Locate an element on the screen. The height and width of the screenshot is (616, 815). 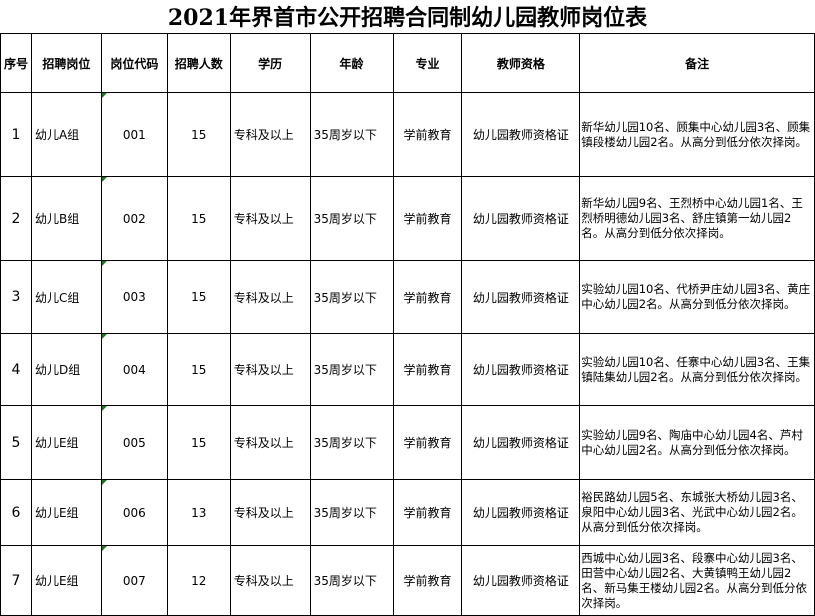
cell-code: 006 is located at coordinates (134, 512).